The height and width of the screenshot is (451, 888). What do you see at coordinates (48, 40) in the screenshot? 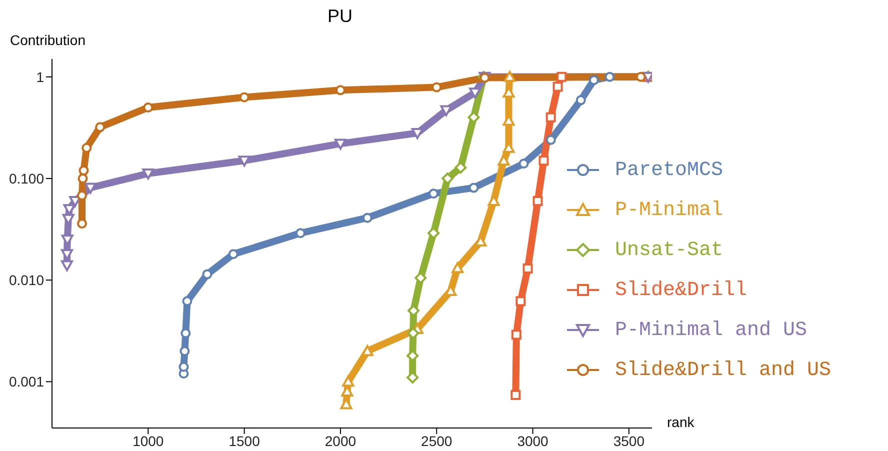
I see `y-axis-title: Contribution` at bounding box center [48, 40].